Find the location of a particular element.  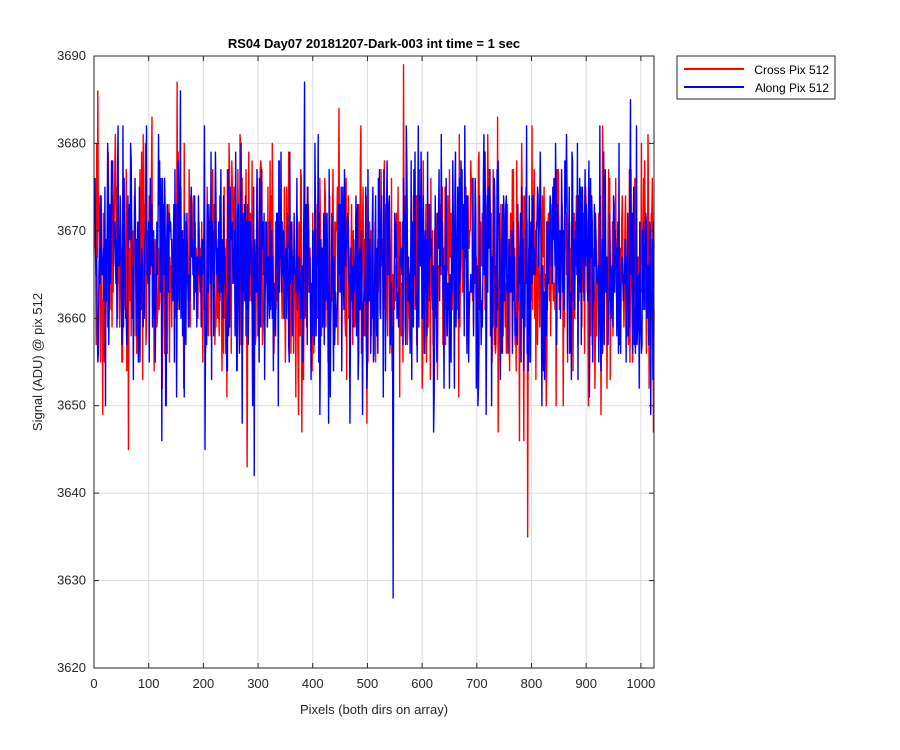

y-tick-label: 3680 is located at coordinates (71, 142).